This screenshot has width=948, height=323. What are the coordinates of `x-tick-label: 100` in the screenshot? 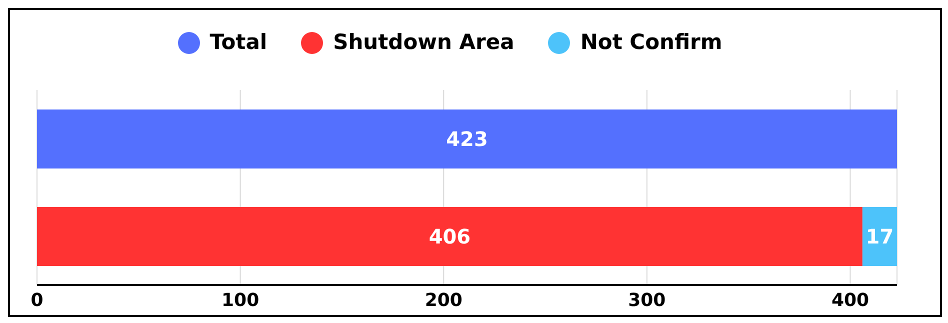 It's located at (241, 300).